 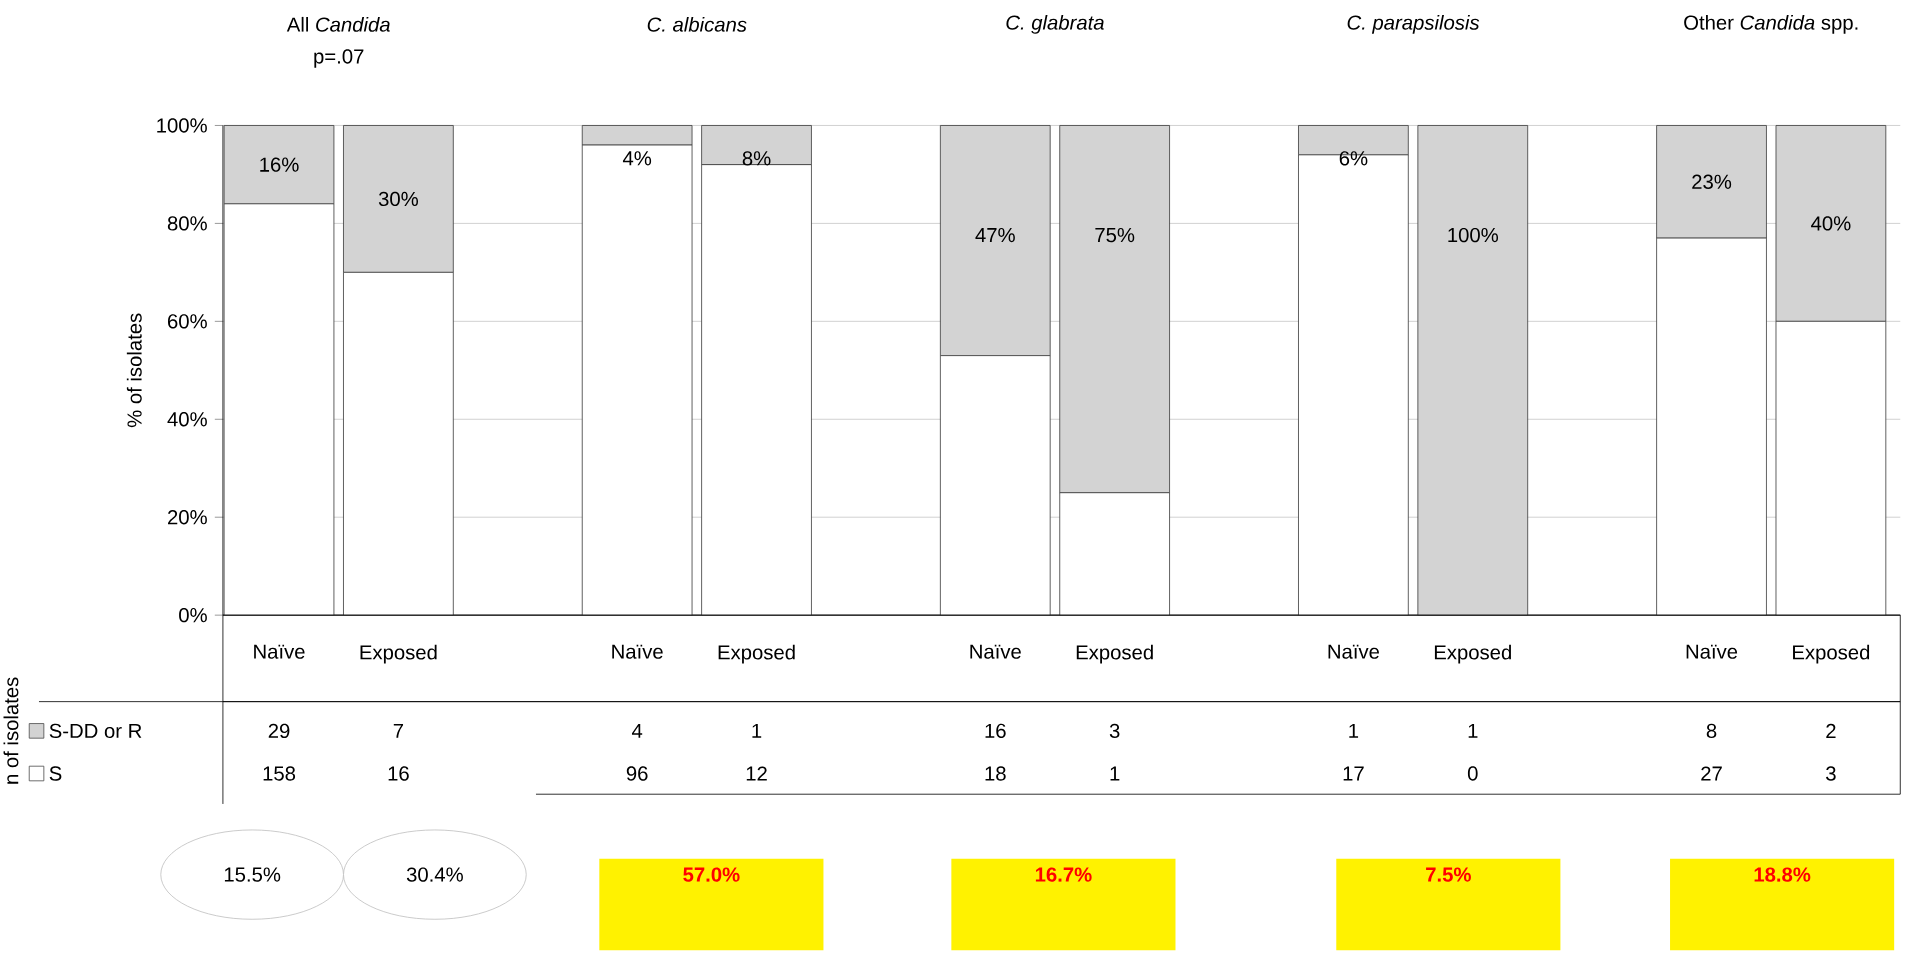 What do you see at coordinates (55, 773) in the screenshot?
I see `legend-label: S` at bounding box center [55, 773].